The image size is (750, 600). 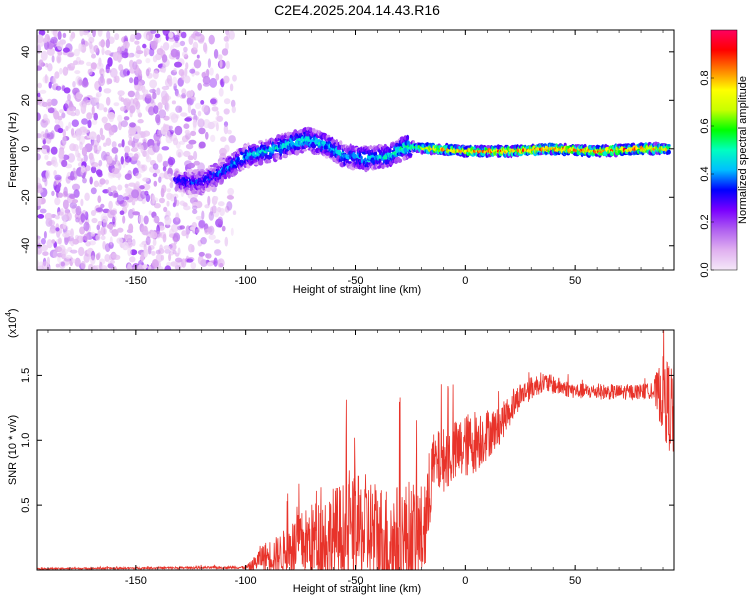 I want to click on x-tick-label: 0, so click(x=465, y=281).